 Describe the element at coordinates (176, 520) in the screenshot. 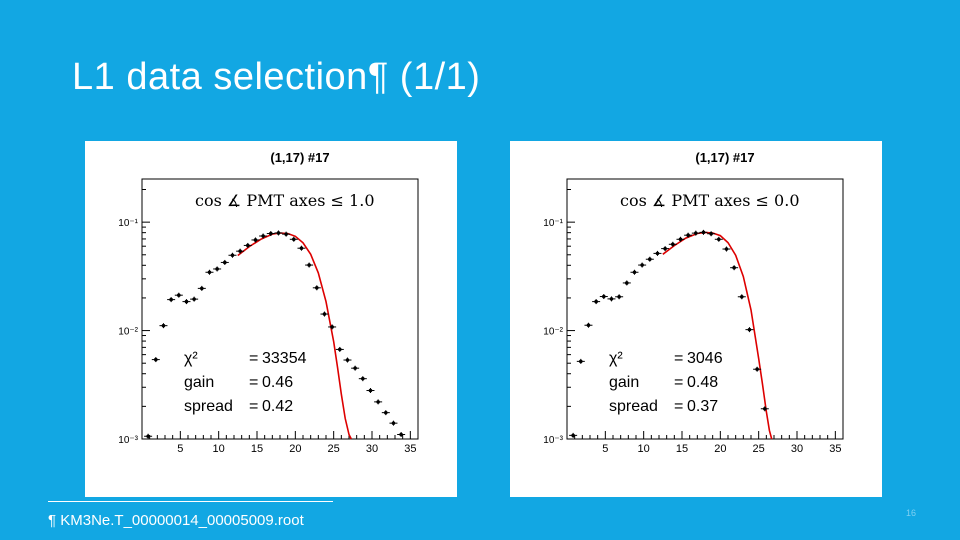

I see `footnote: ¶ KM3Ne.T_00000014_00005009.root` at that location.